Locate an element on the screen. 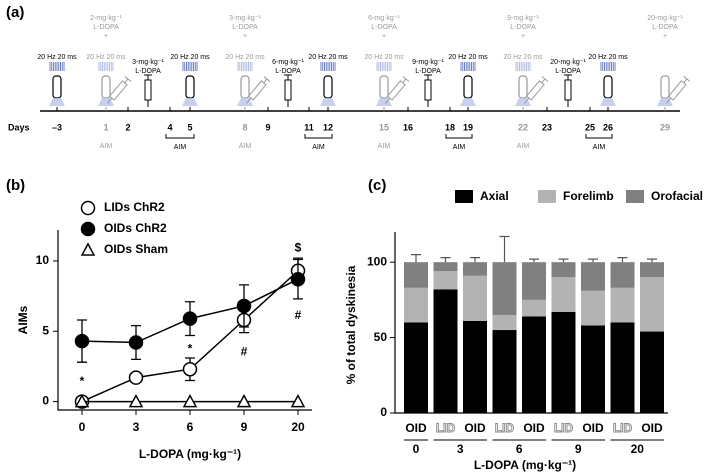 The width and height of the screenshot is (709, 475). dose-label: 9-mg·kg⁻¹ is located at coordinates (428, 62).